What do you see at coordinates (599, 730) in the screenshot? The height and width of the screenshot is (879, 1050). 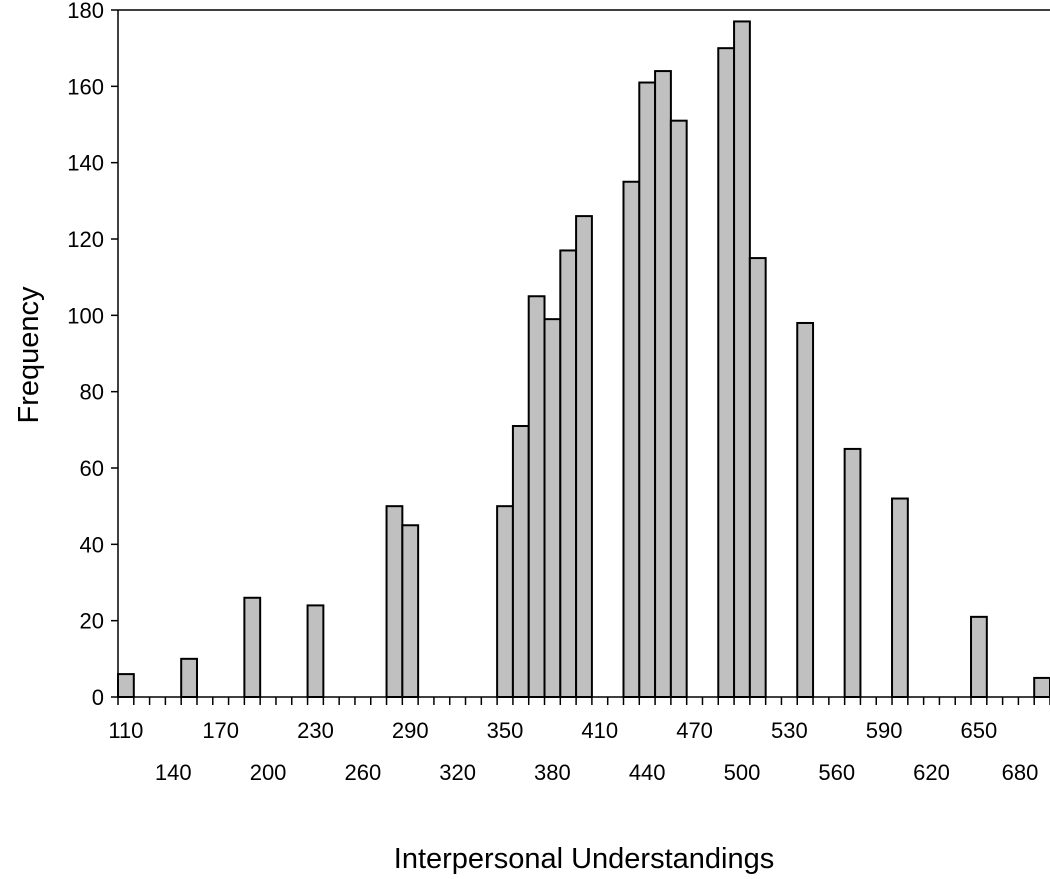 I see `x-tick-label-upper: 410` at bounding box center [599, 730].